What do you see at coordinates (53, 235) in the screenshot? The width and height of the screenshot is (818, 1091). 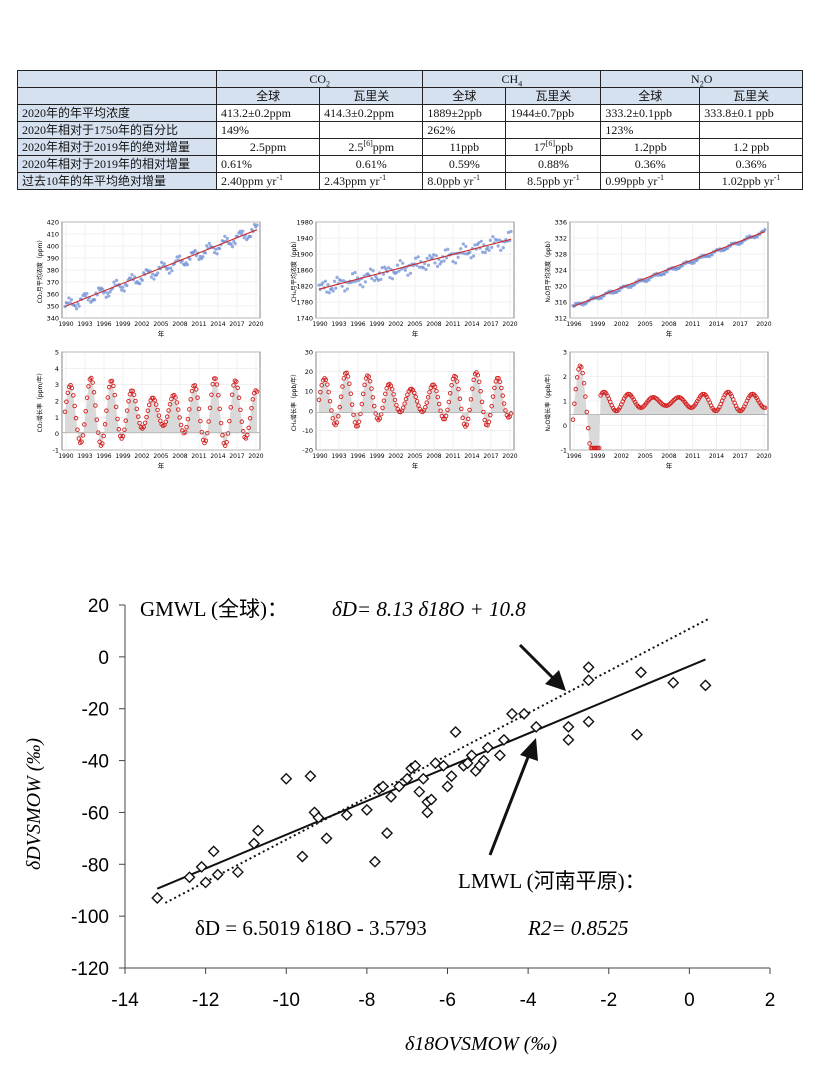 I see `y-tick-label: 410` at bounding box center [53, 235].